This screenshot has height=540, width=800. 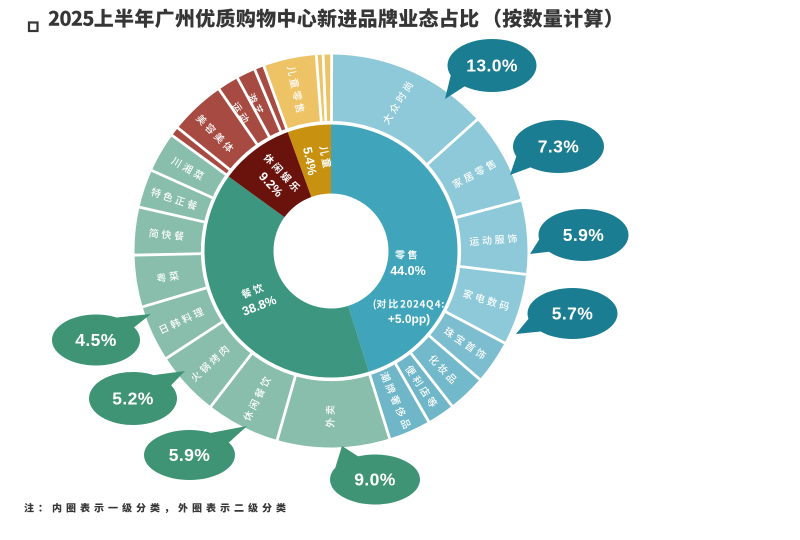 What do you see at coordinates (573, 314) in the screenshot?
I see `svg-text: 5.7%` at bounding box center [573, 314].